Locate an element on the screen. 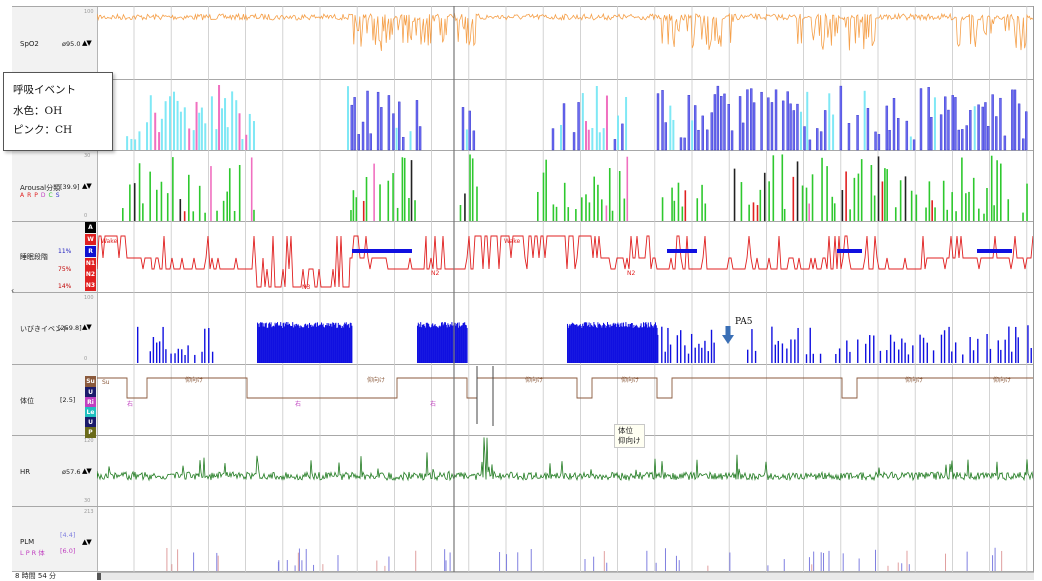 The width and height of the screenshot is (1042, 581). collapse-panel-icon: ‹ is located at coordinates (13, 290).